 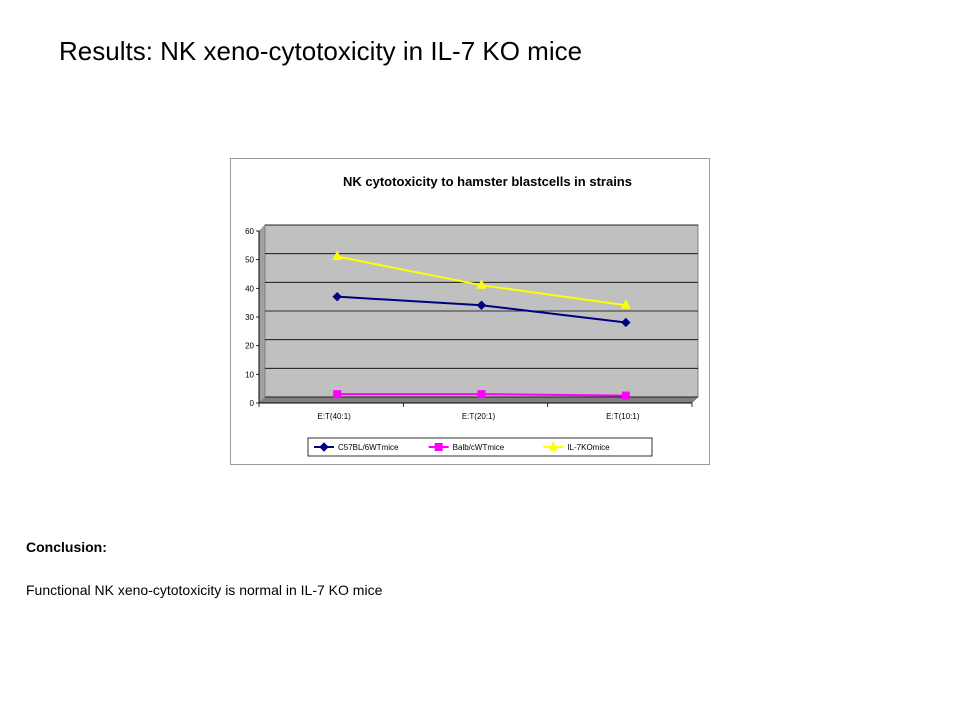 I want to click on x-tick-label: E:T(40:1), so click(x=334, y=416).